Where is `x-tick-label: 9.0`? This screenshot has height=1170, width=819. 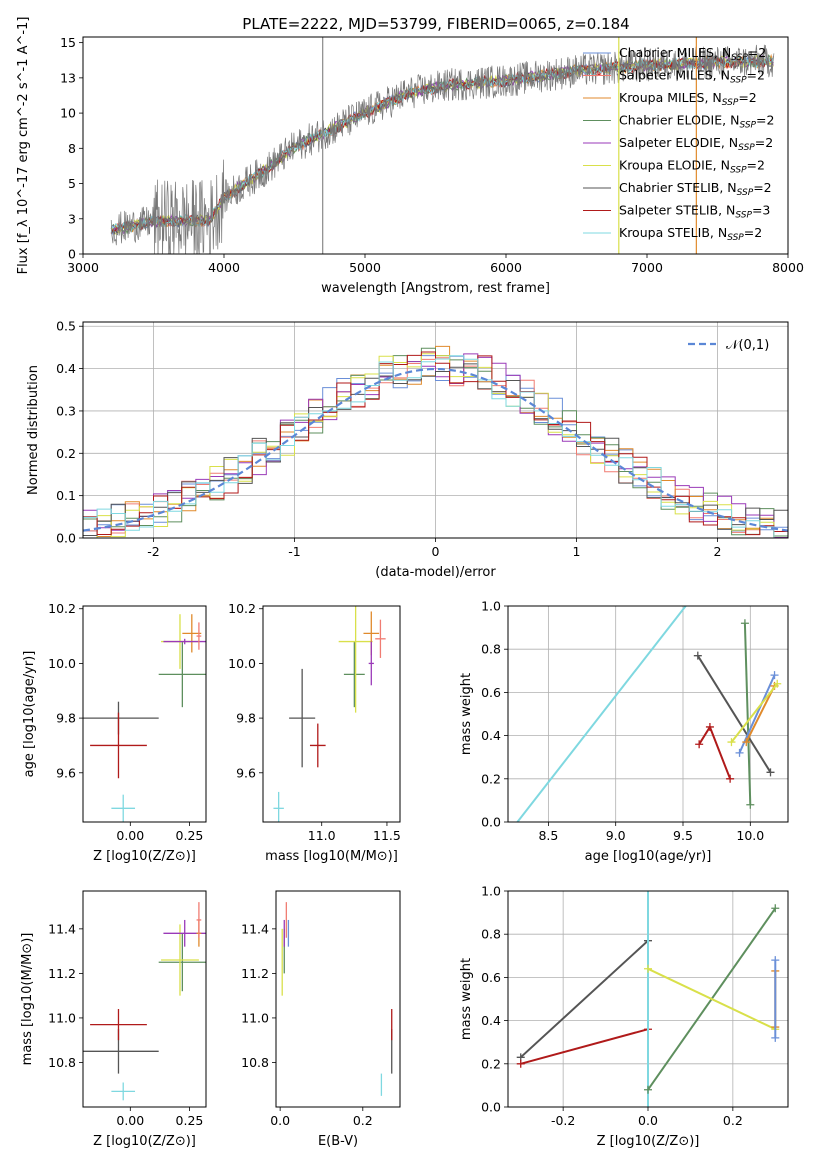
x-tick-label: 9.0 is located at coordinates (616, 835).